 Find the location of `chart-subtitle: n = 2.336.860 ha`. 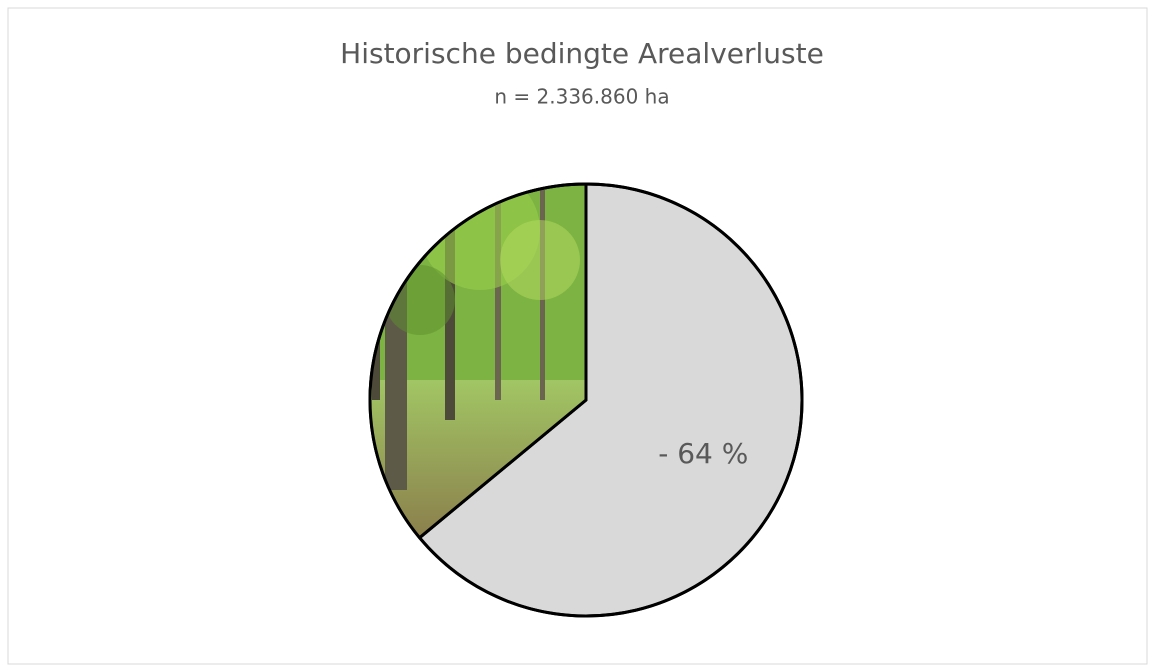

chart-subtitle: n = 2.336.860 ha is located at coordinates (581, 97).